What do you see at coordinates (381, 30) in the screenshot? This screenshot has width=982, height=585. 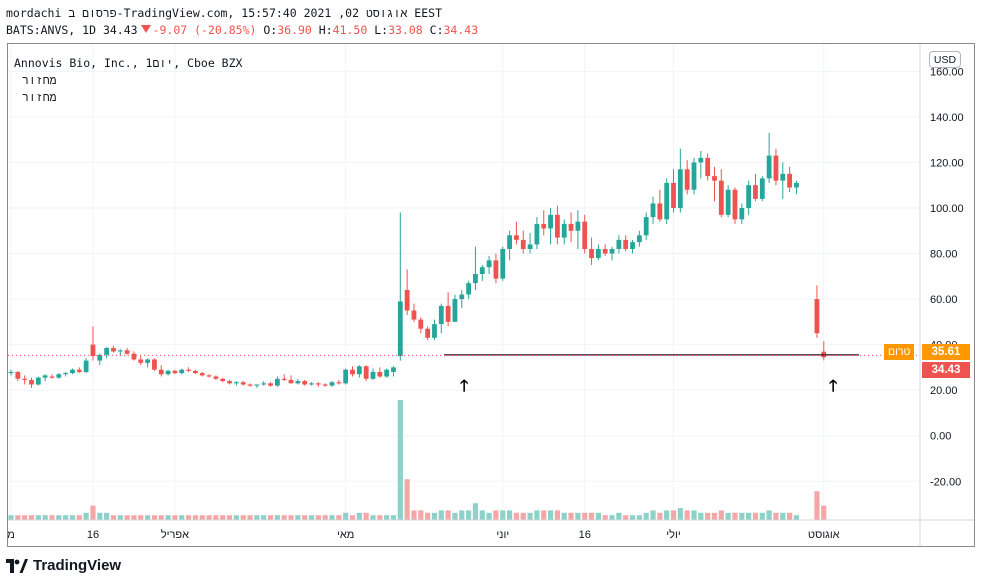 I see `low-label: L:` at bounding box center [381, 30].